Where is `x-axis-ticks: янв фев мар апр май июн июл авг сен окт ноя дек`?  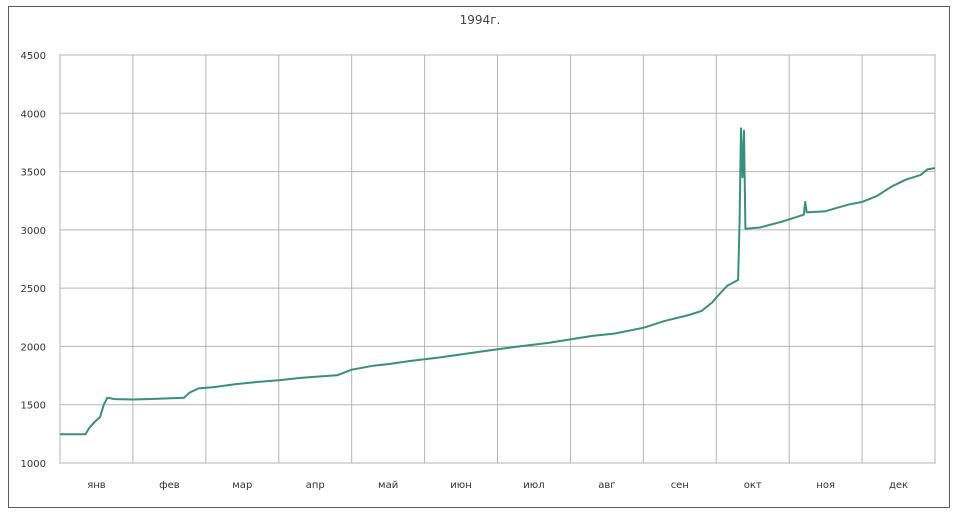
x-axis-ticks: янв фев мар апр май июн июл авг сен окт ноя дек is located at coordinates (497, 485).